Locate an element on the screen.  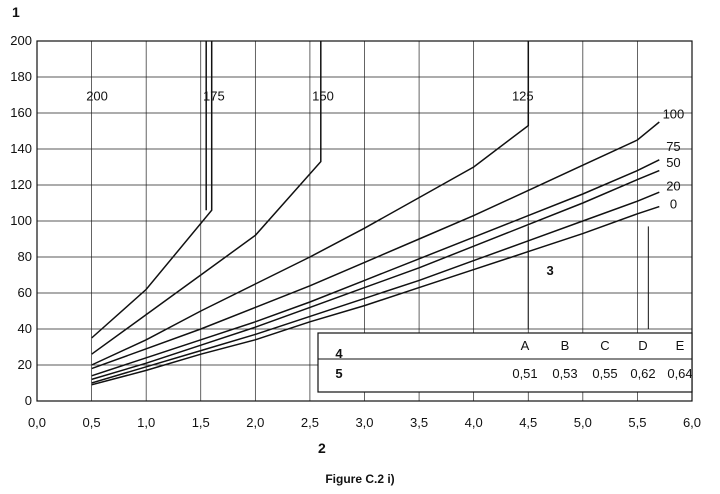
x-tick-label: 1,0 is located at coordinates (146, 422).